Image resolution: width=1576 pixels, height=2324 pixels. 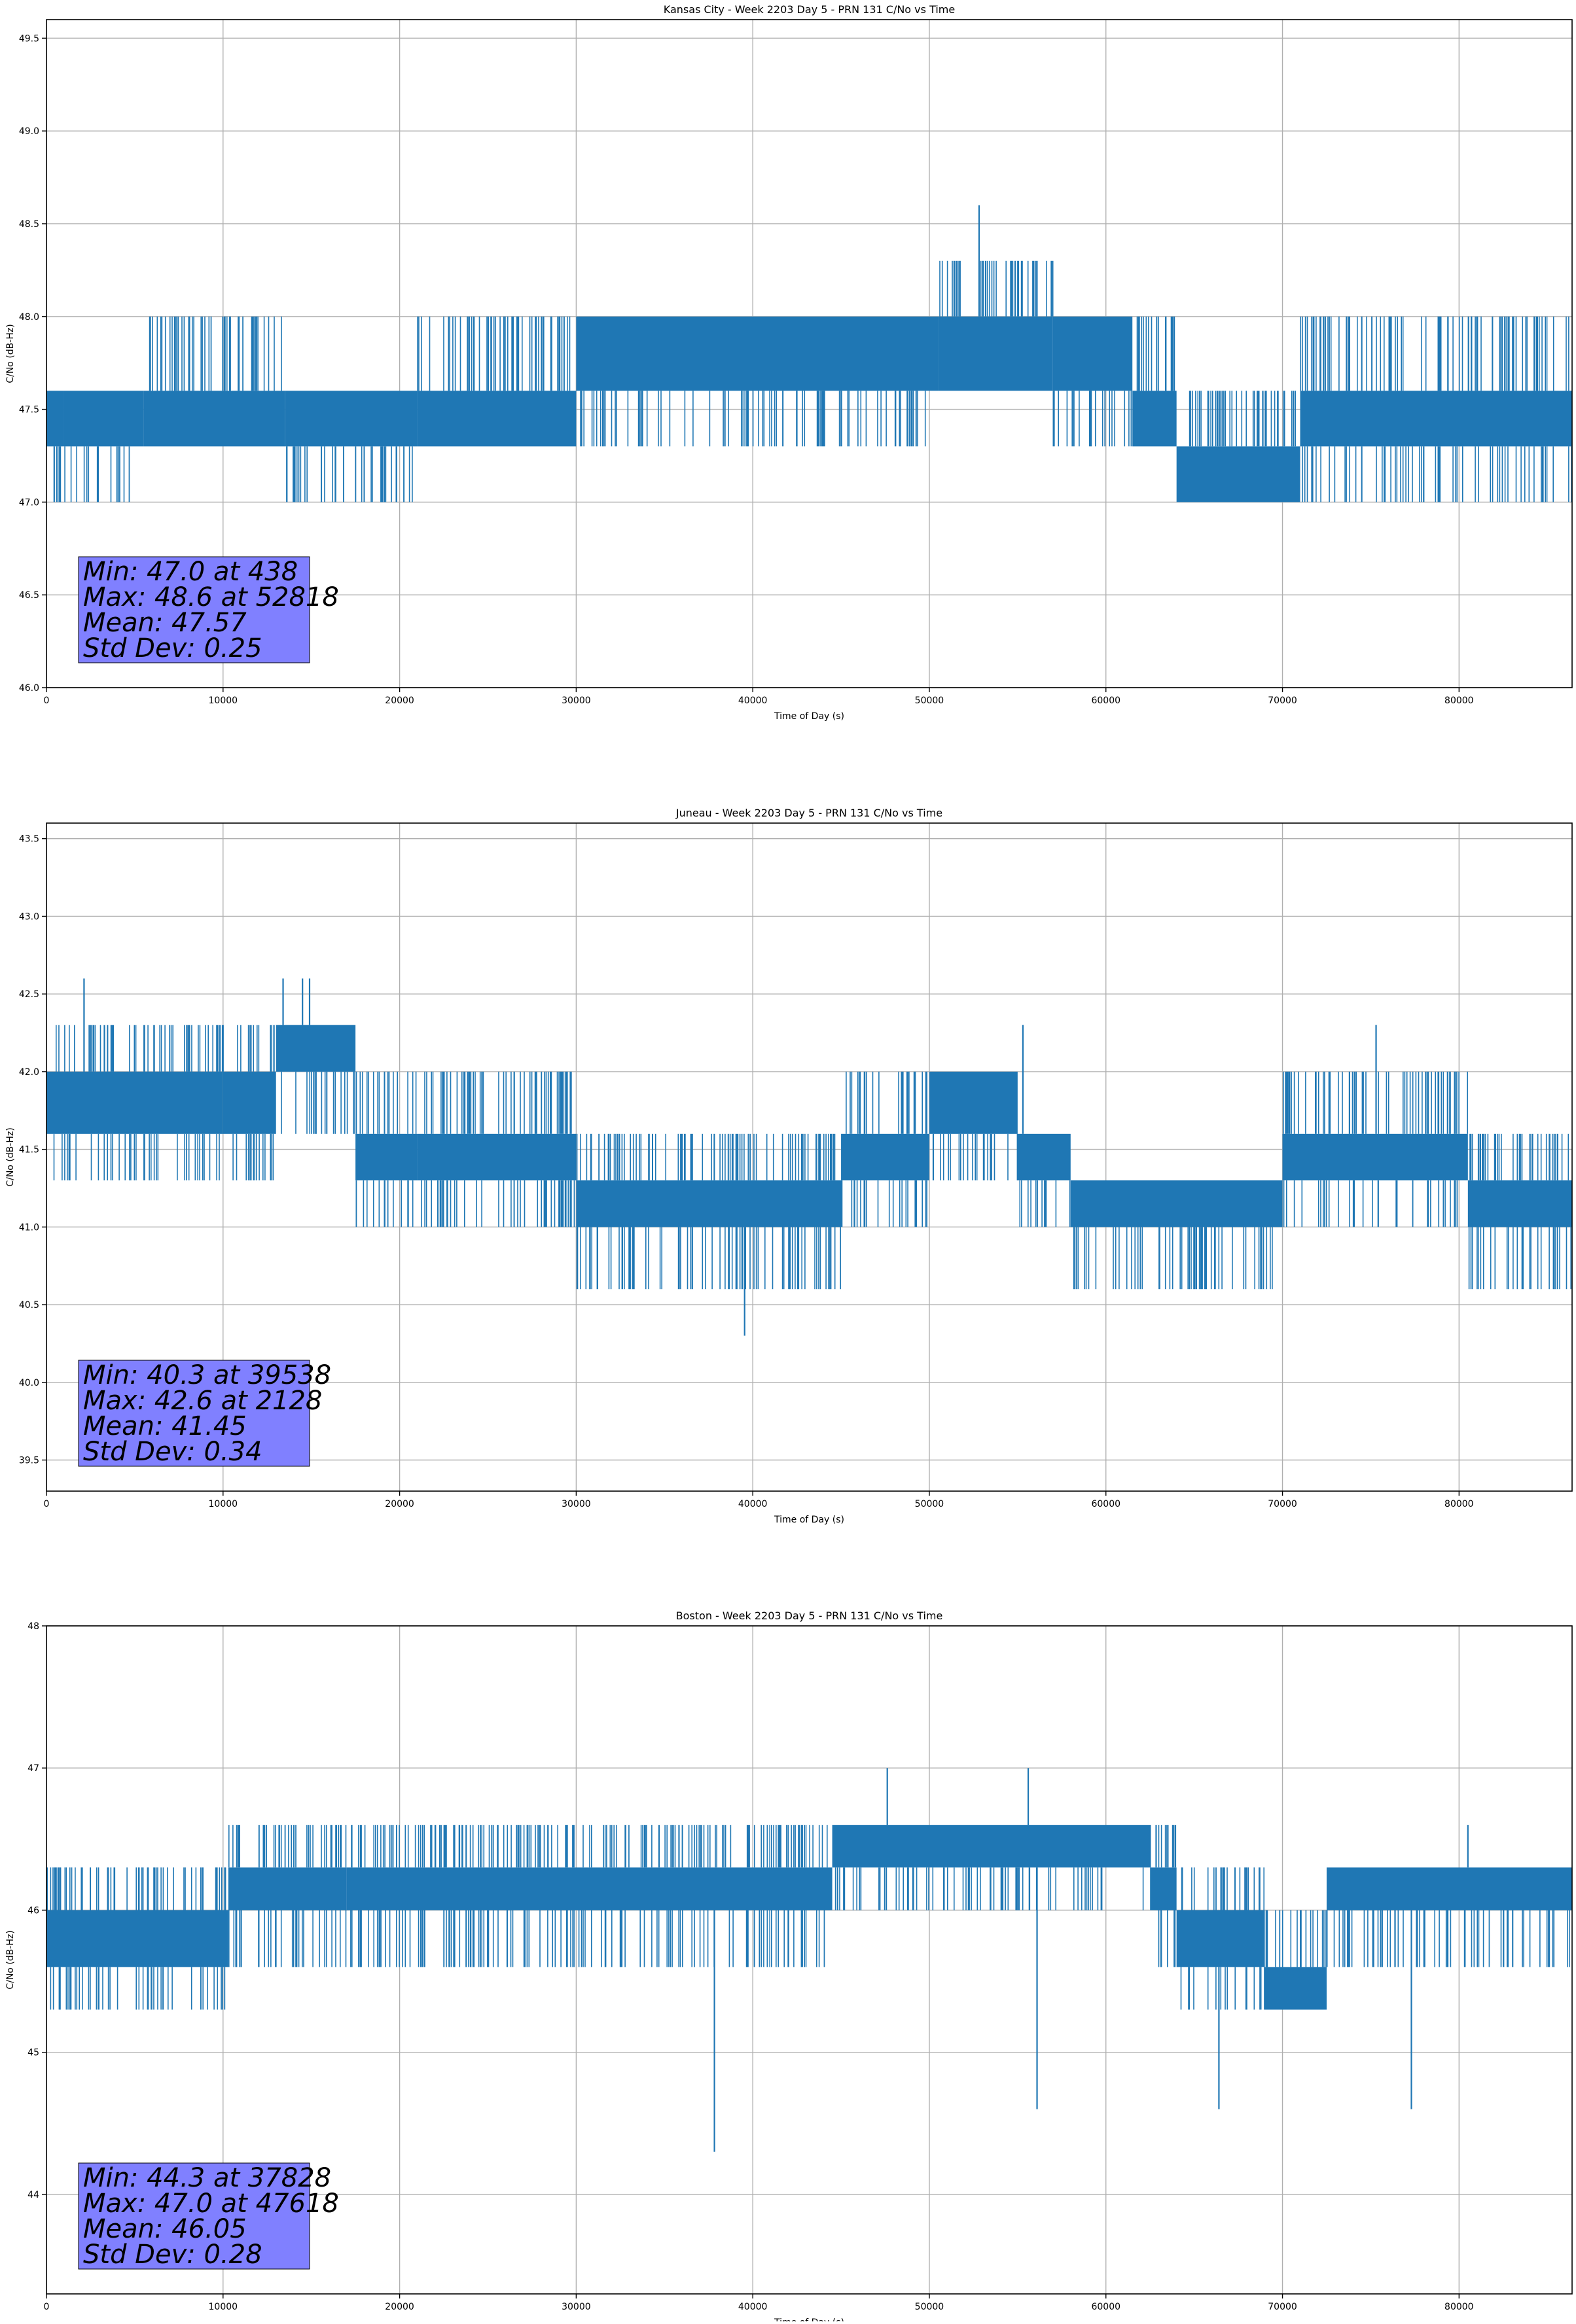 What do you see at coordinates (1459, 1504) in the screenshot?
I see `x-tick-label: 80000` at bounding box center [1459, 1504].